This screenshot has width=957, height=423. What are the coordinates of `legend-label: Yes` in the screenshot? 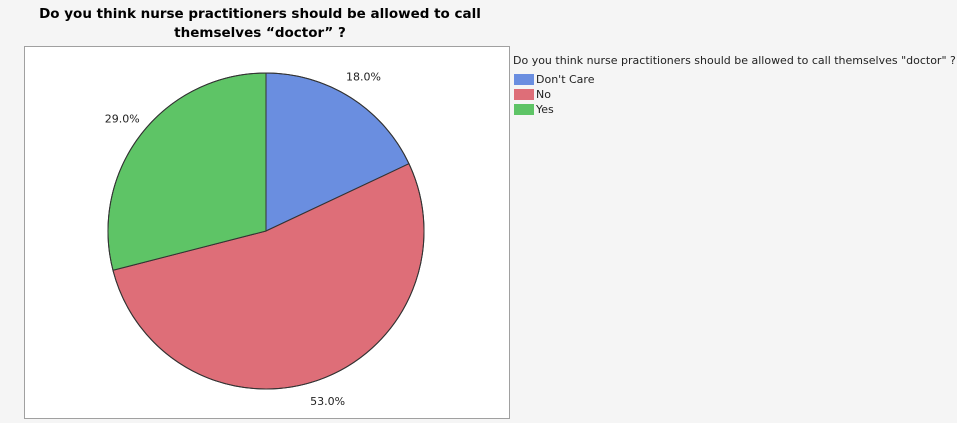 It's located at (544, 109).